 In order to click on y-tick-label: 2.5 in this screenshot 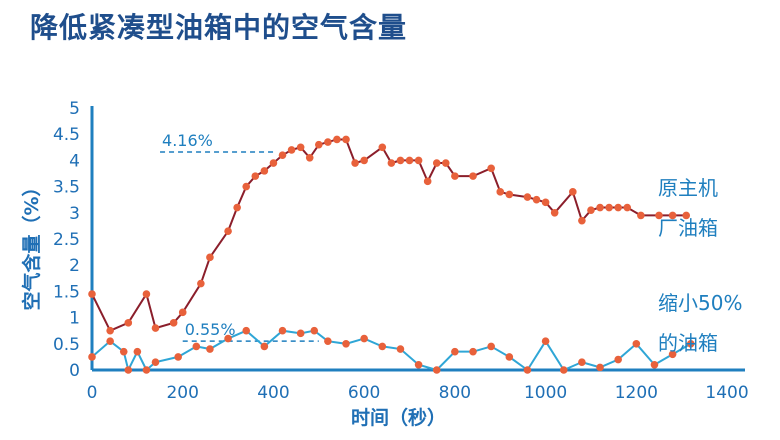, I will do `click(66, 240)`.